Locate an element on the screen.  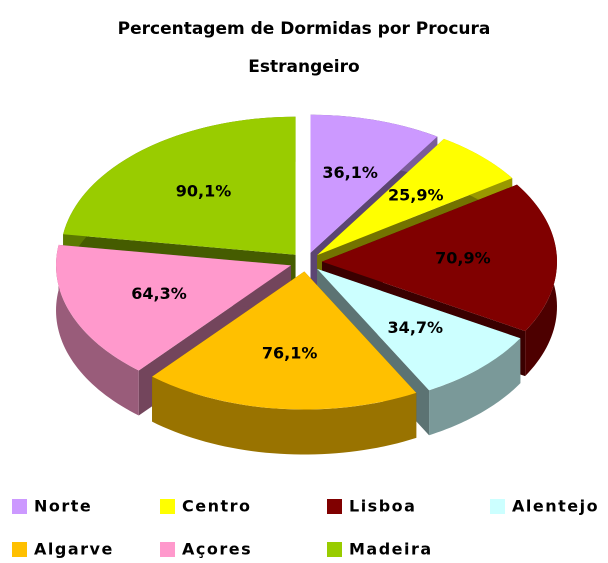
data-label: 25,9% is located at coordinates (416, 194).